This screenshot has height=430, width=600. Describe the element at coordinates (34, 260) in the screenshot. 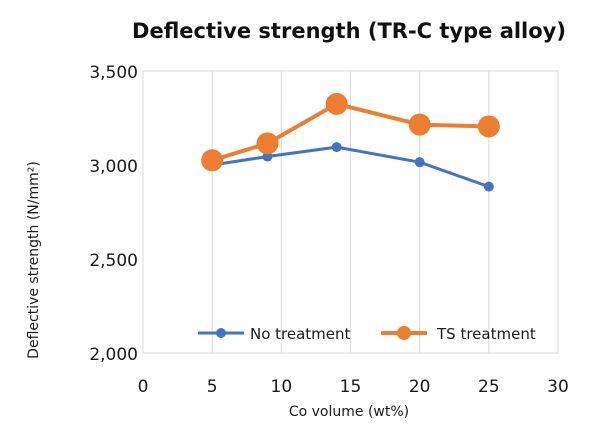

I see `y-axis-label: Deflective strength (N/mm²)` at that location.